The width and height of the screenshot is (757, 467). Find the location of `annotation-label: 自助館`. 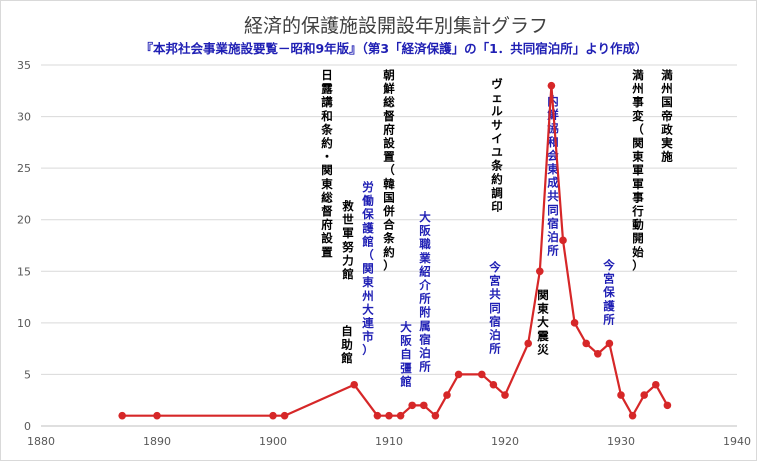

annotation-label: 自助館 is located at coordinates (346, 344).